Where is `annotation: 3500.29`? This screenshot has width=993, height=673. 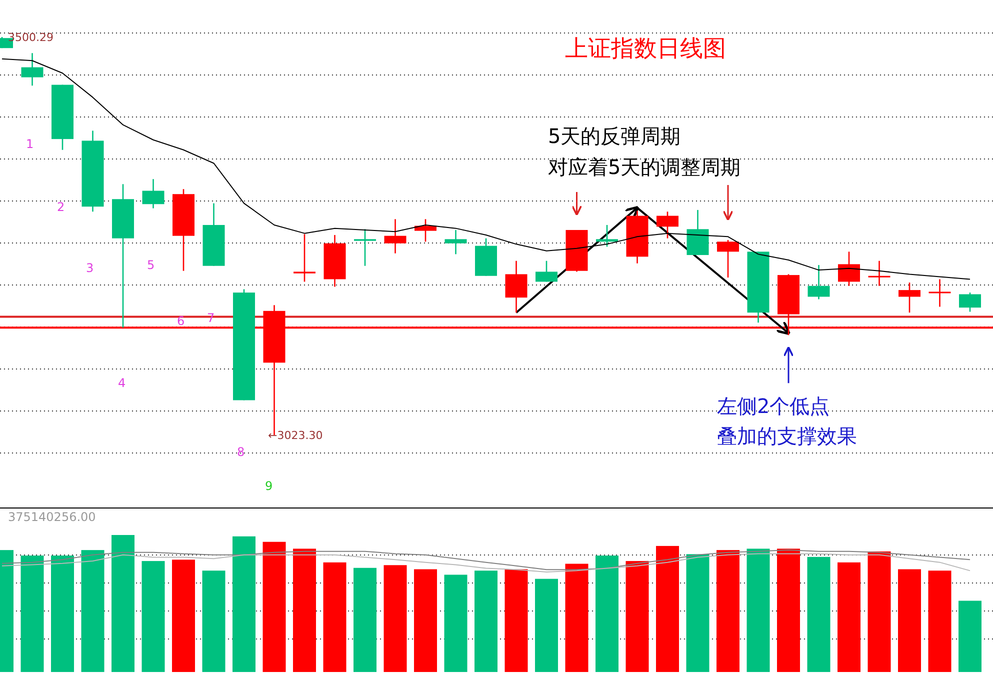
annotation: 3500.29 is located at coordinates (31, 37).